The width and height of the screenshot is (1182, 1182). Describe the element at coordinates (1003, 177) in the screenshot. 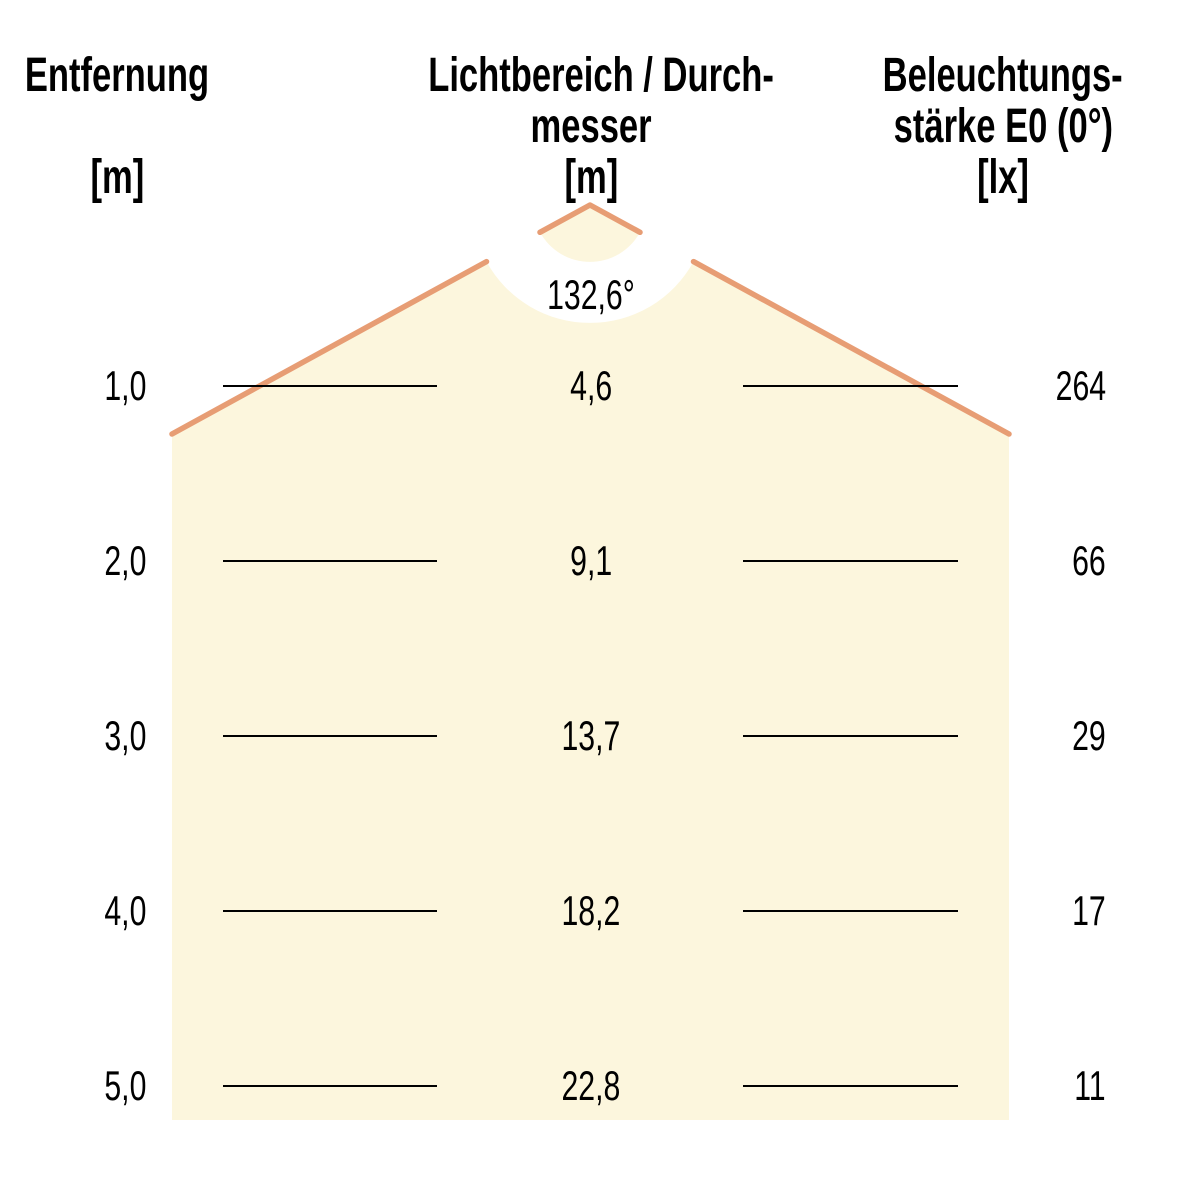

I see `header-illuminance-unit: [lx]` at that location.